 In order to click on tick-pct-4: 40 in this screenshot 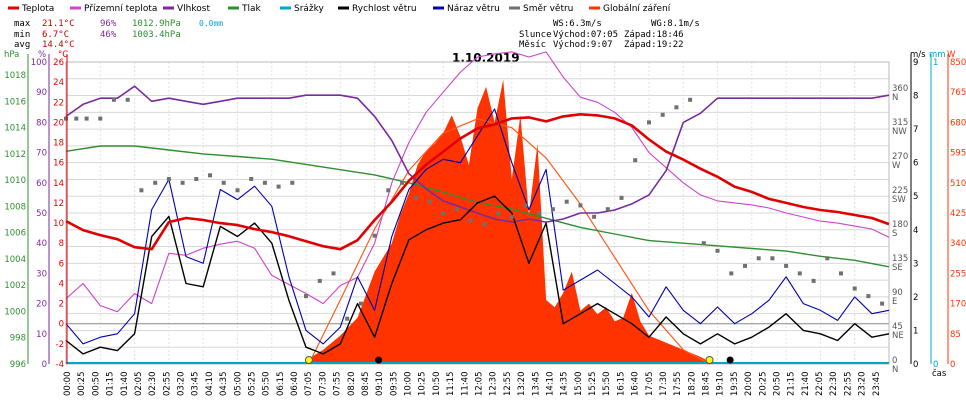, I will do `click(41, 244)`.